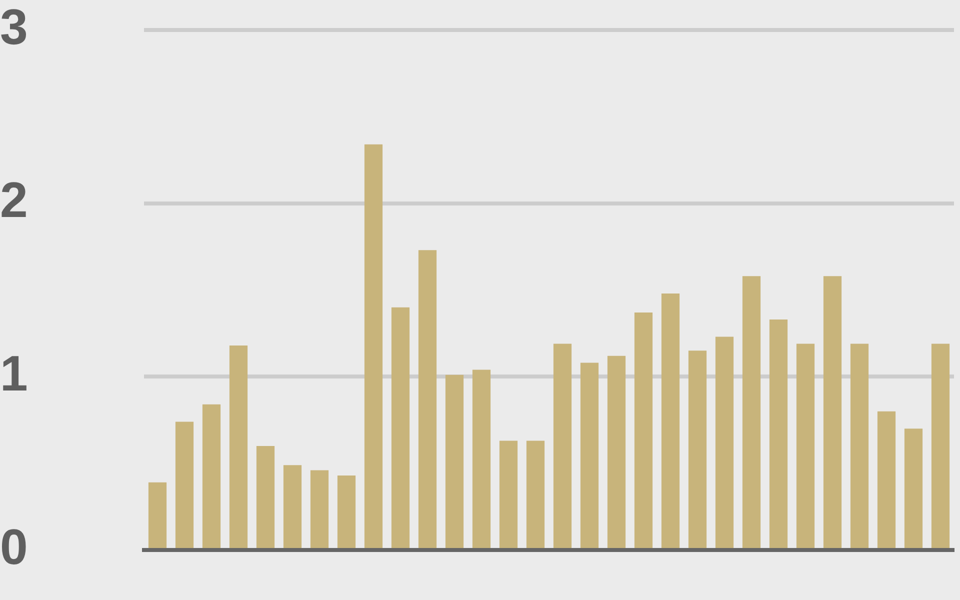 Image resolution: width=960 pixels, height=600 pixels. Describe the element at coordinates (14, 546) in the screenshot. I see `y-tick-label: 0` at that location.